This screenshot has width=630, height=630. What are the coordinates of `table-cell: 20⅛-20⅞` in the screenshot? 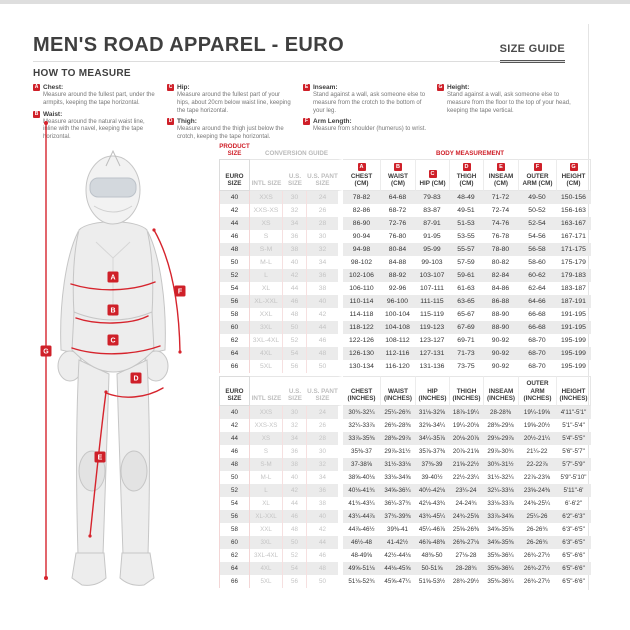 It's located at (466, 439).